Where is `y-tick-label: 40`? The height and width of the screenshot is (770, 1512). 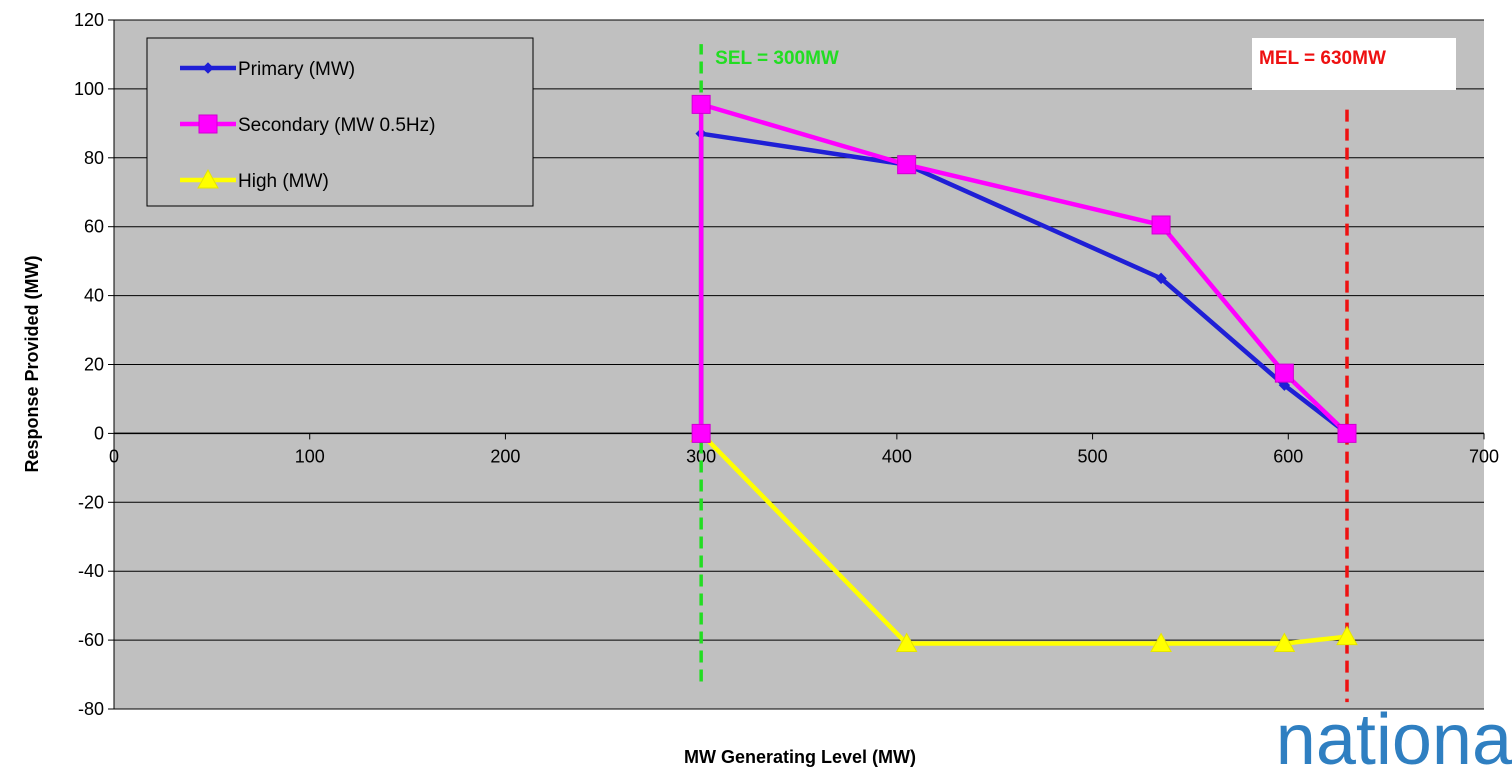 y-tick-label: 40 is located at coordinates (94, 296).